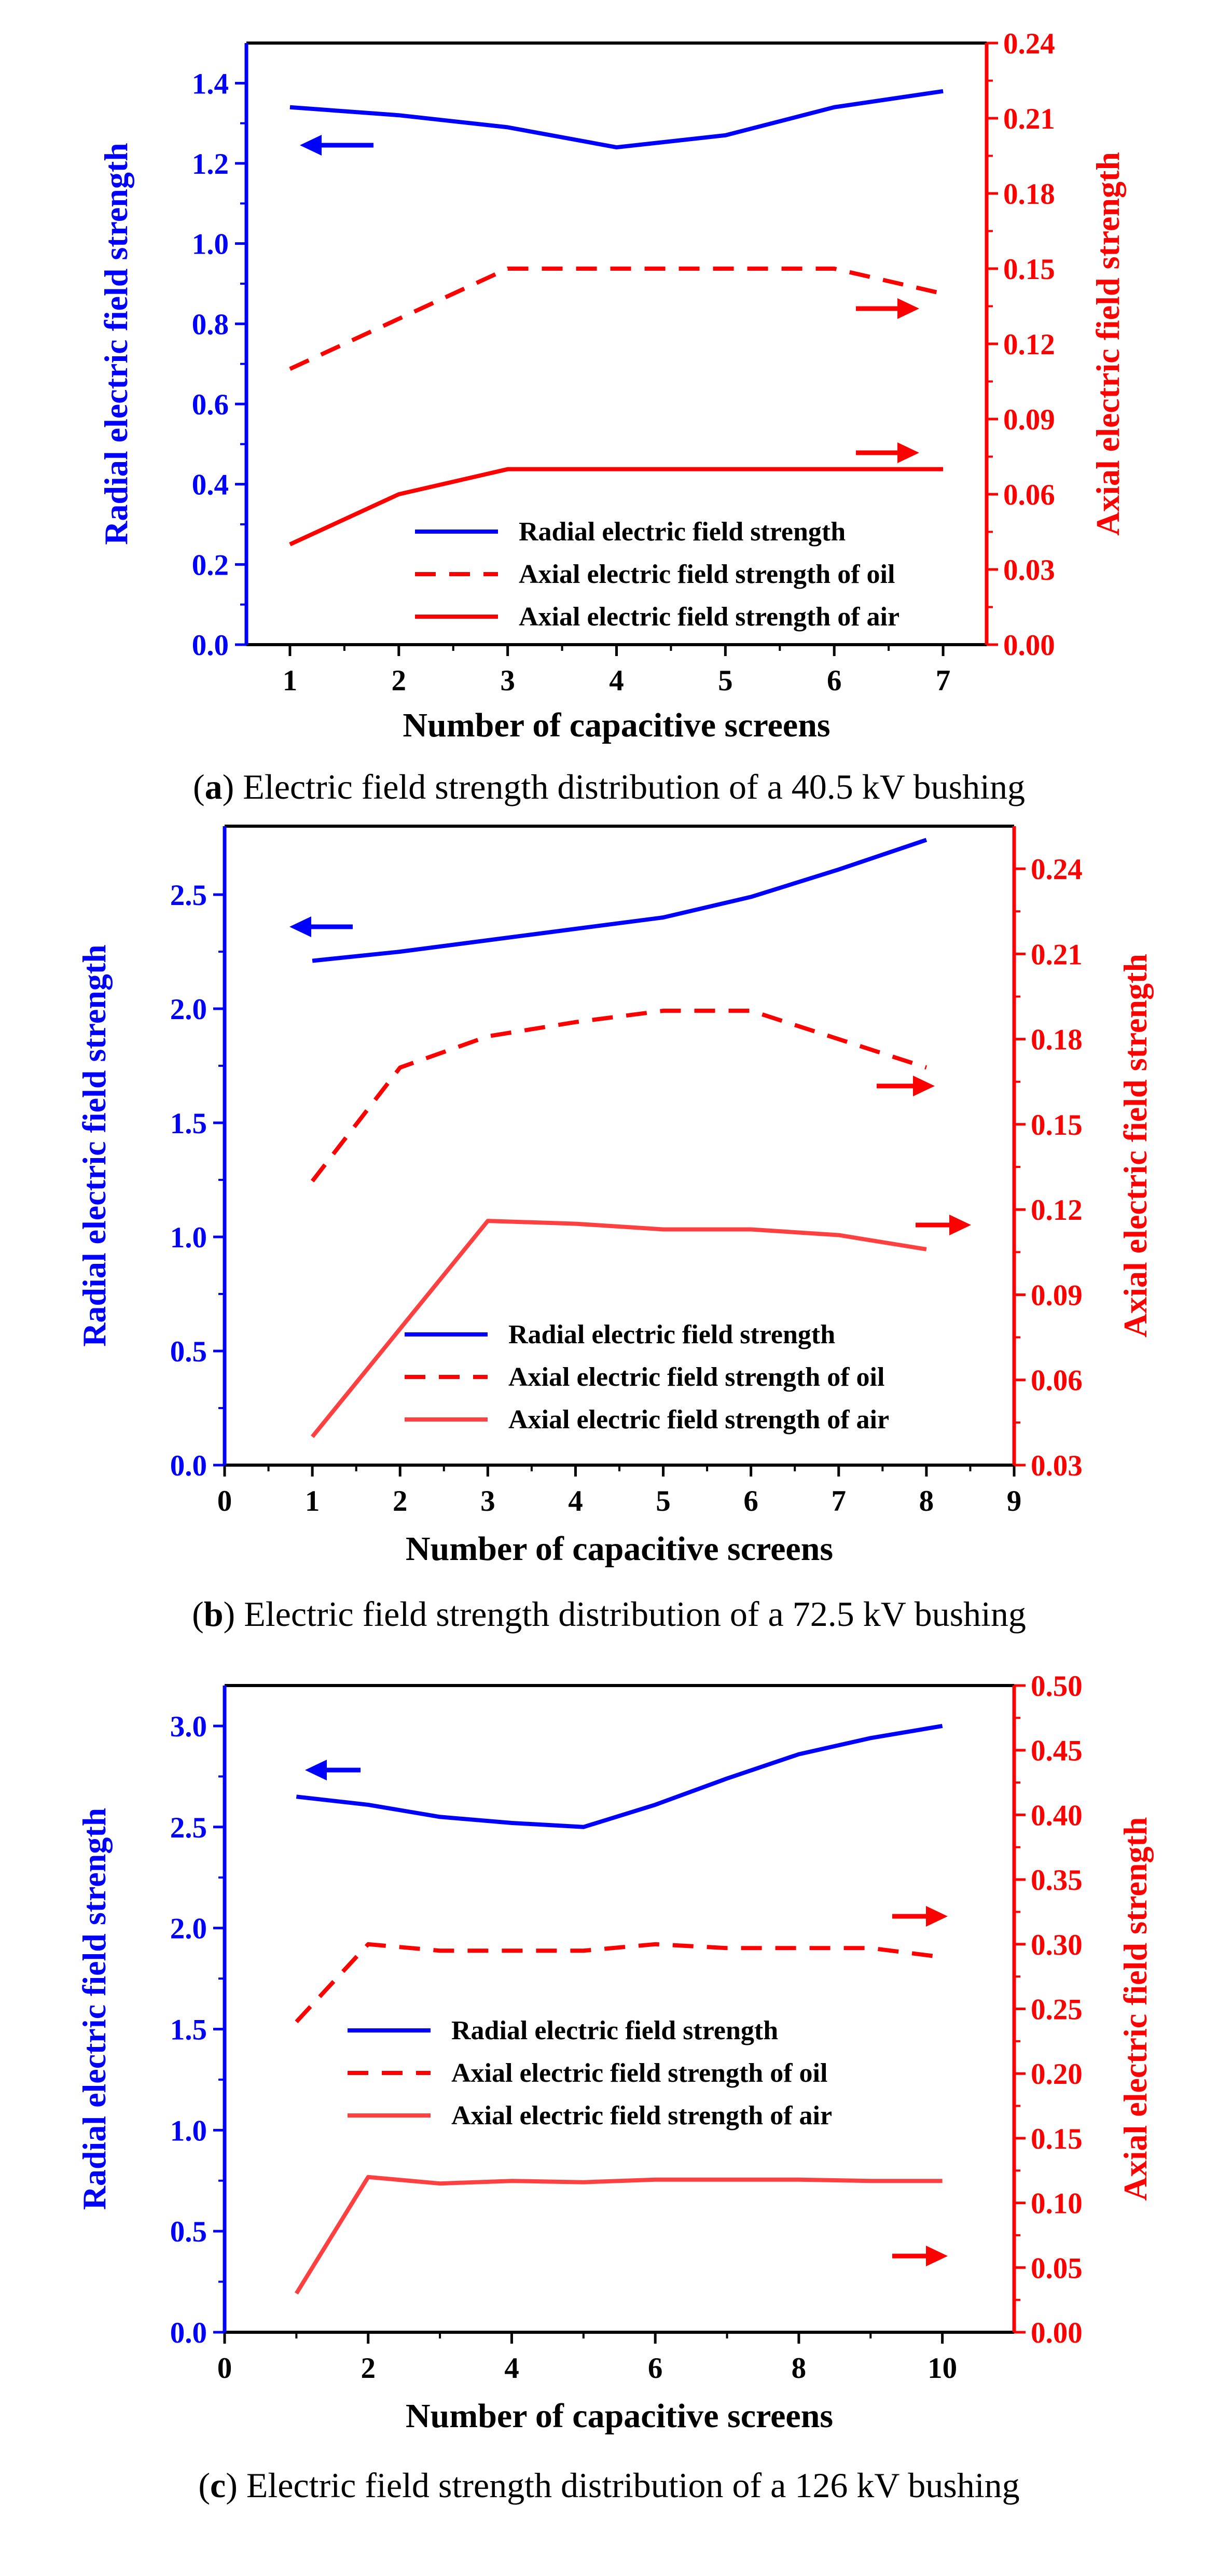 Image resolution: width=1218 pixels, height=2576 pixels. What do you see at coordinates (210, 83) in the screenshot?
I see `left-y-tick-label: 1.4` at bounding box center [210, 83].